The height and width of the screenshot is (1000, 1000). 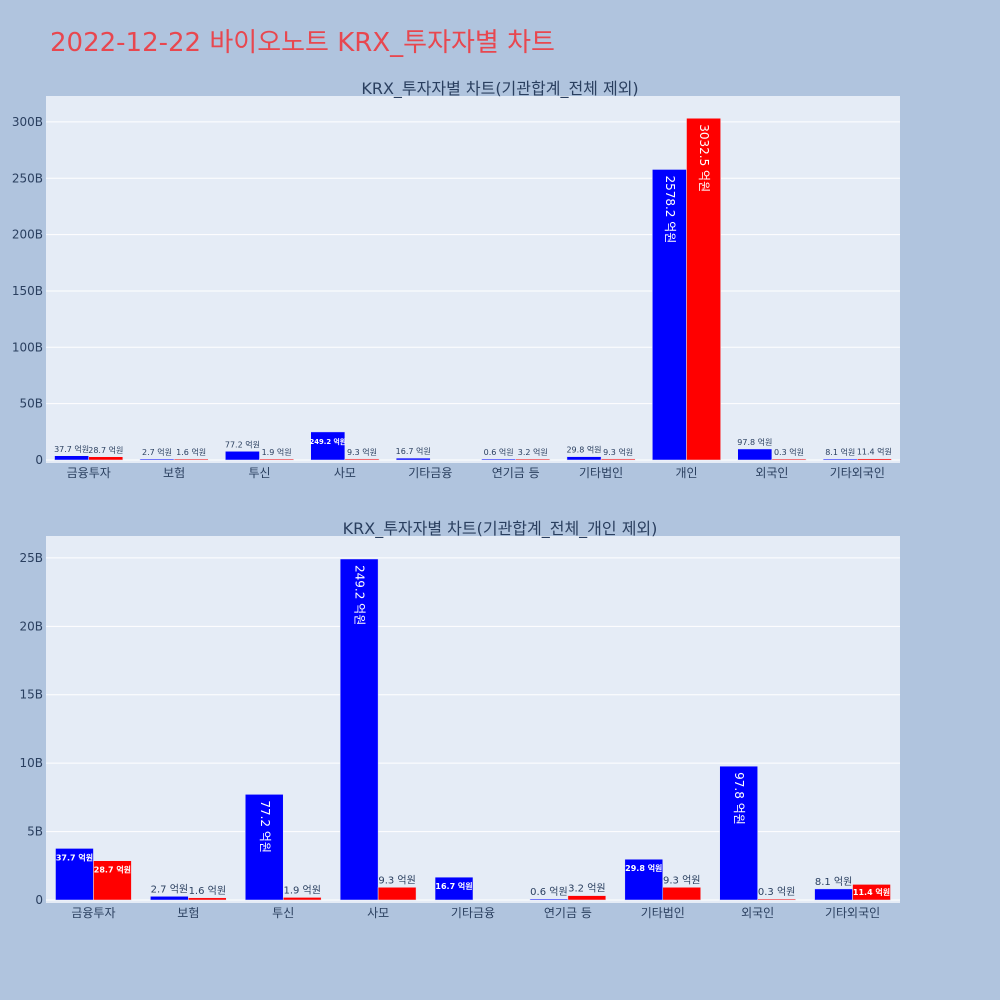 I want to click on page-title: 2022-12-22 바이오노트 KRX_투자자별 차트, so click(x=302, y=43).